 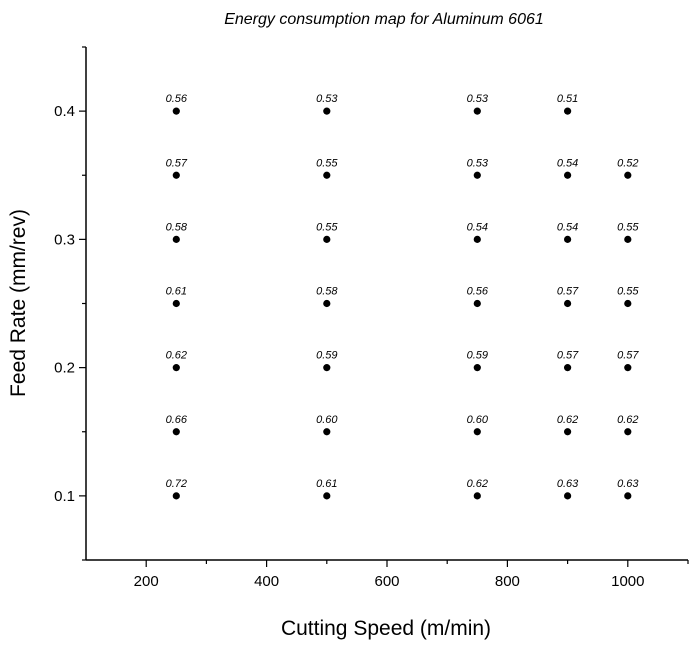 What do you see at coordinates (64, 239) in the screenshot?
I see `y-tick-label: 0.3` at bounding box center [64, 239].